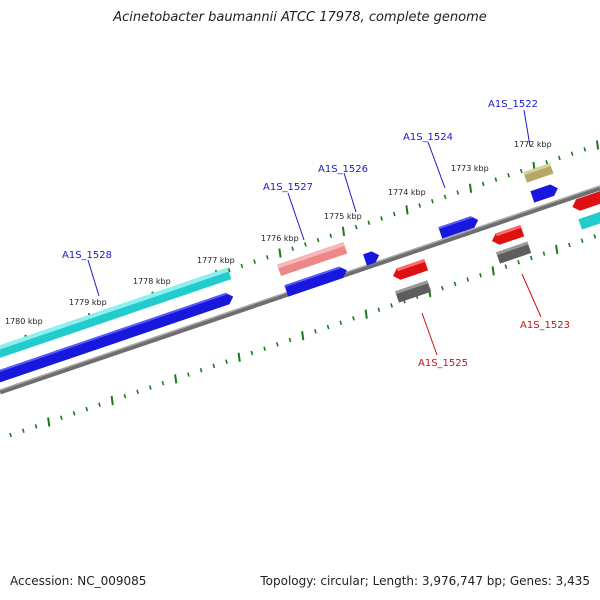  Describe the element at coordinates (538, 173) in the screenshot. I see `gene-a1s-1522-rna` at that location.